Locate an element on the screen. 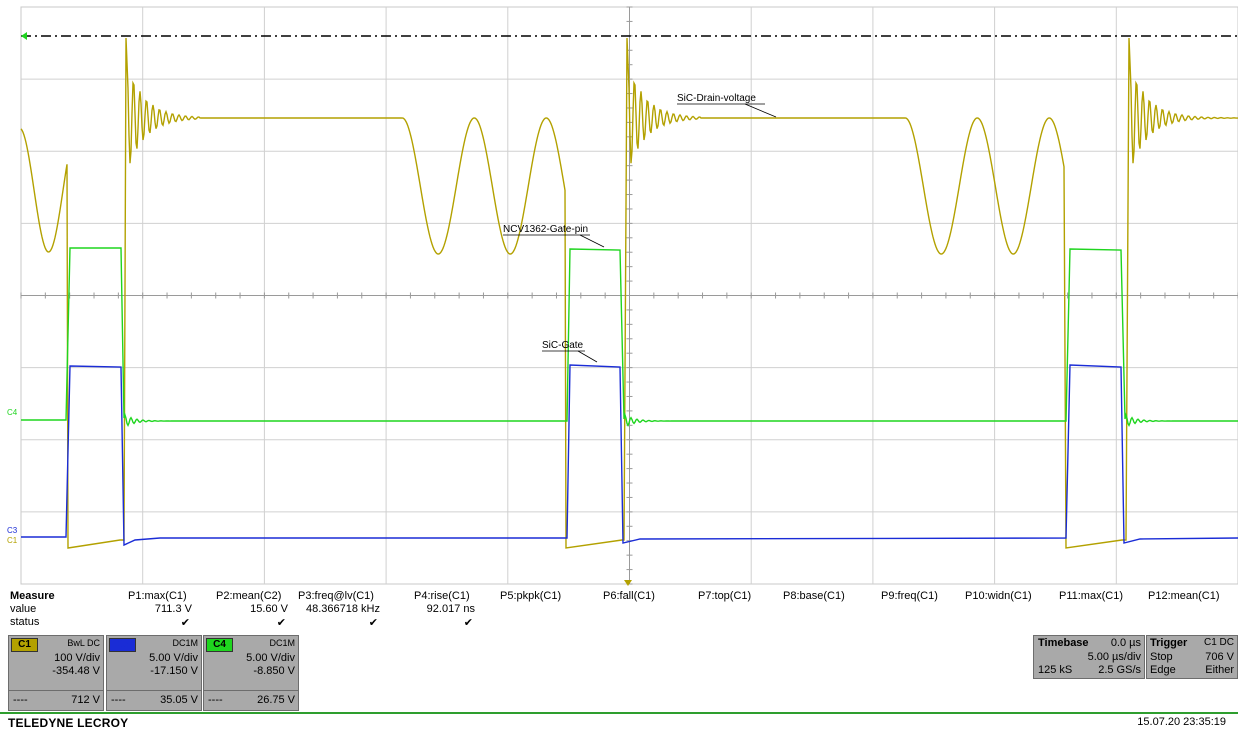 The height and width of the screenshot is (732, 1238). measure-value: 15.60 V is located at coordinates (269, 609).